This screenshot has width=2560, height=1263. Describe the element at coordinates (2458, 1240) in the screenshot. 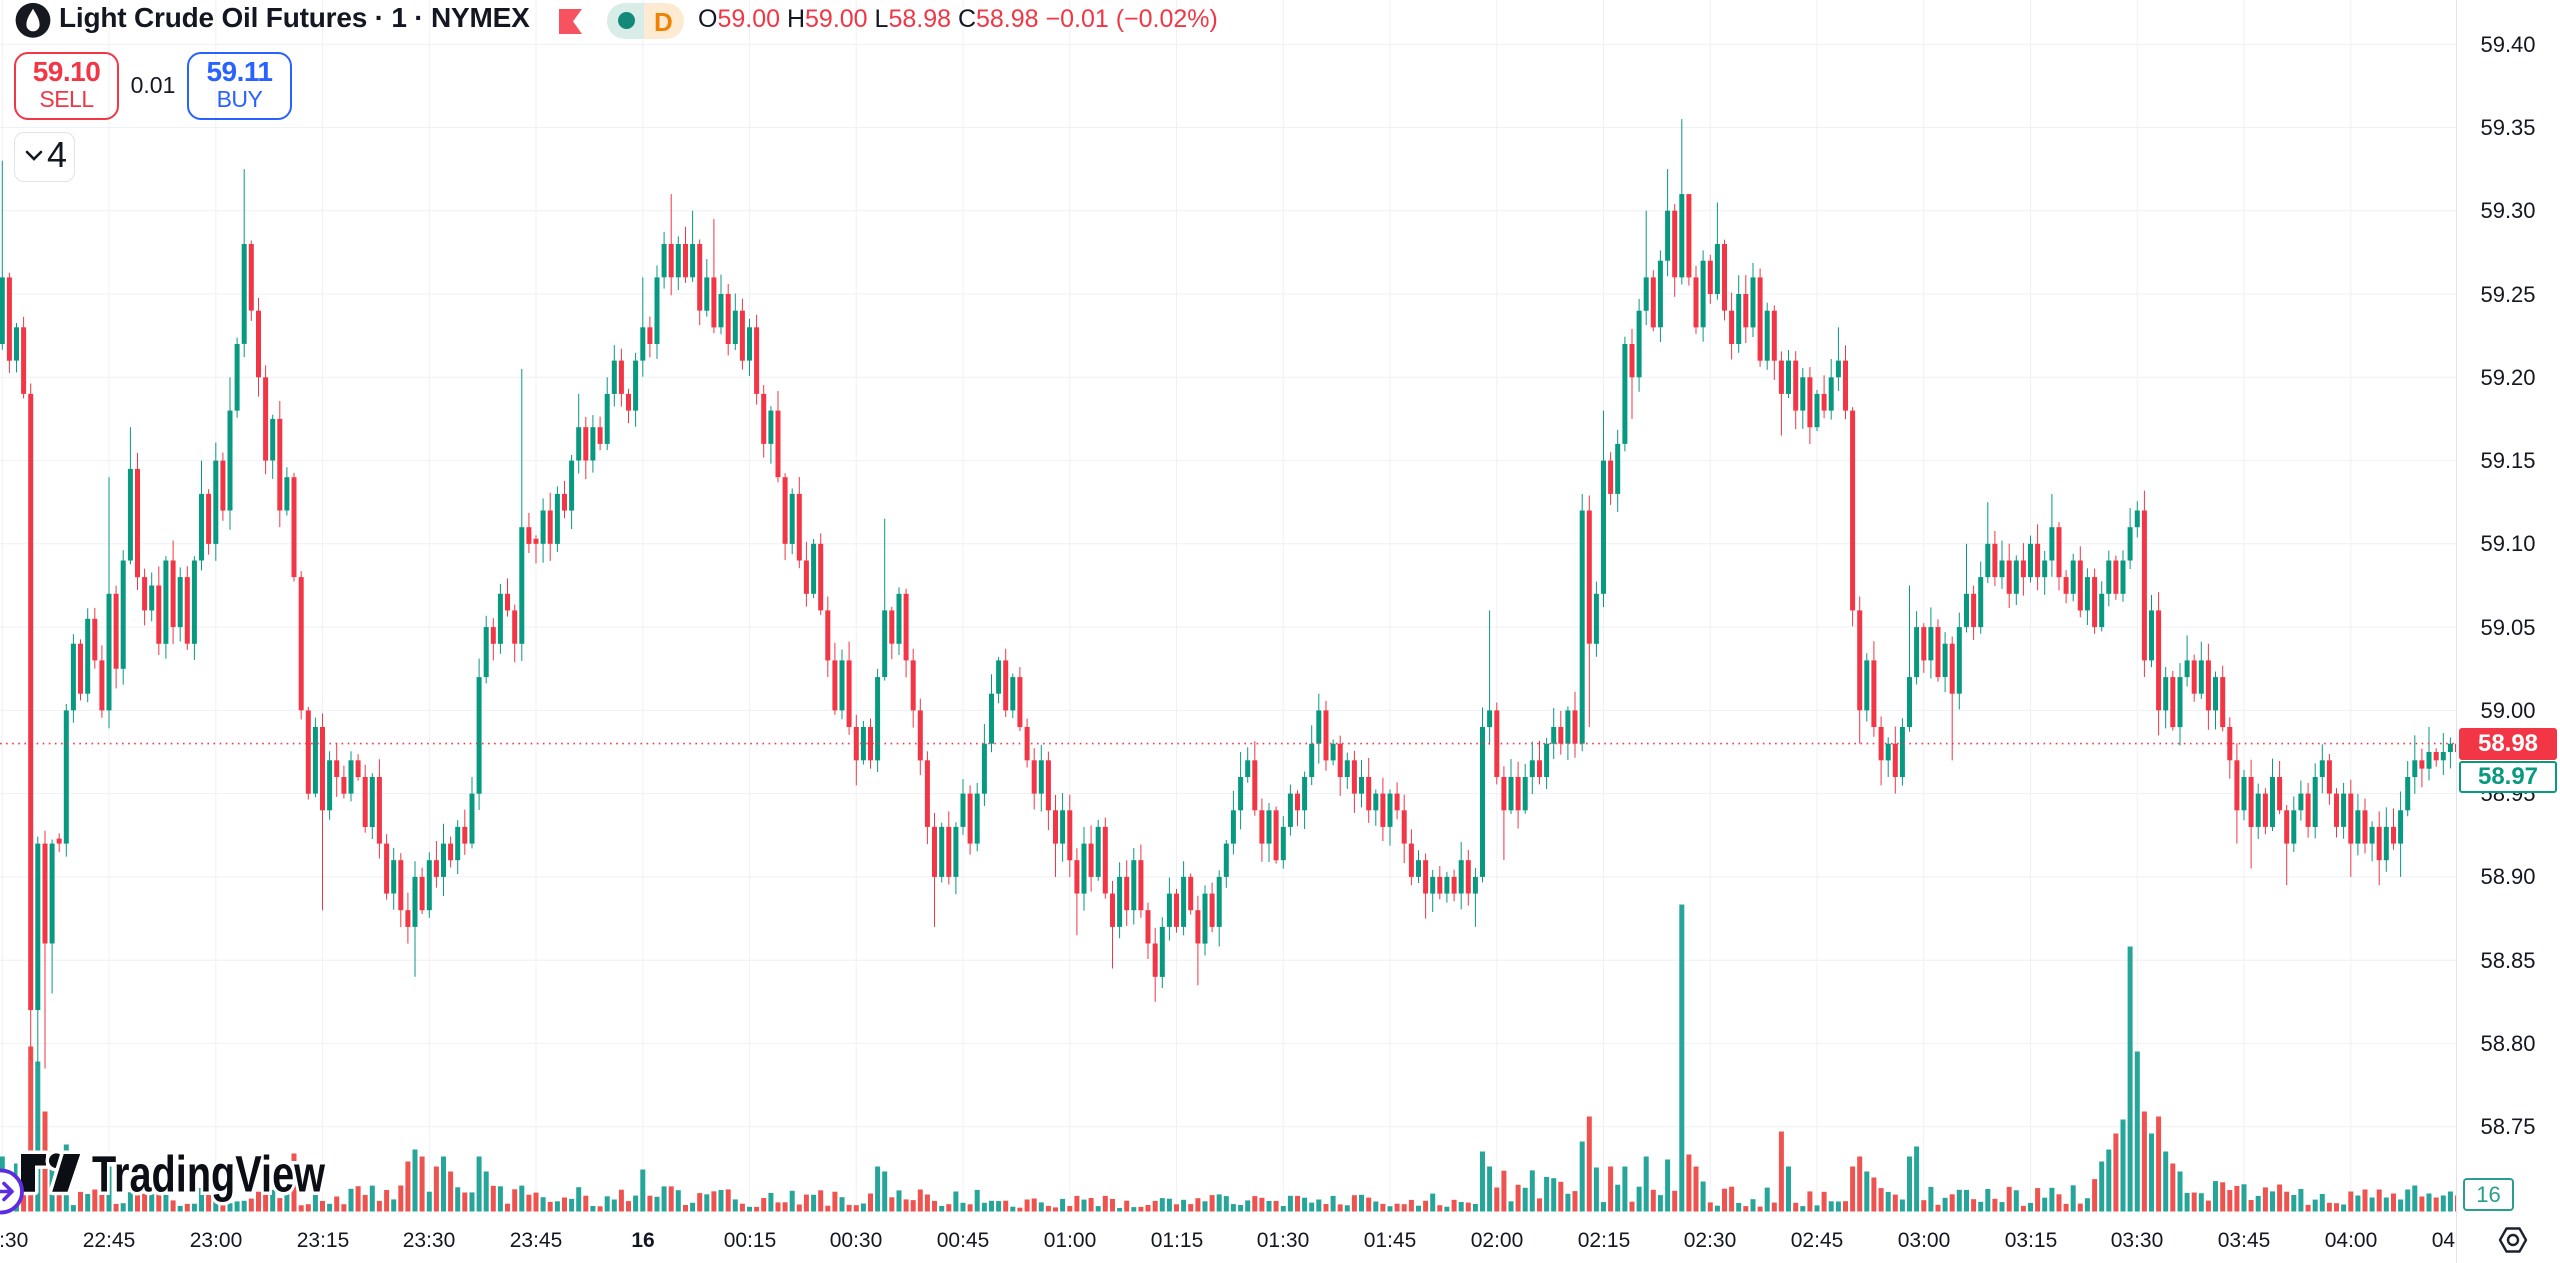

I see `svg-text: 04:15` at that location.